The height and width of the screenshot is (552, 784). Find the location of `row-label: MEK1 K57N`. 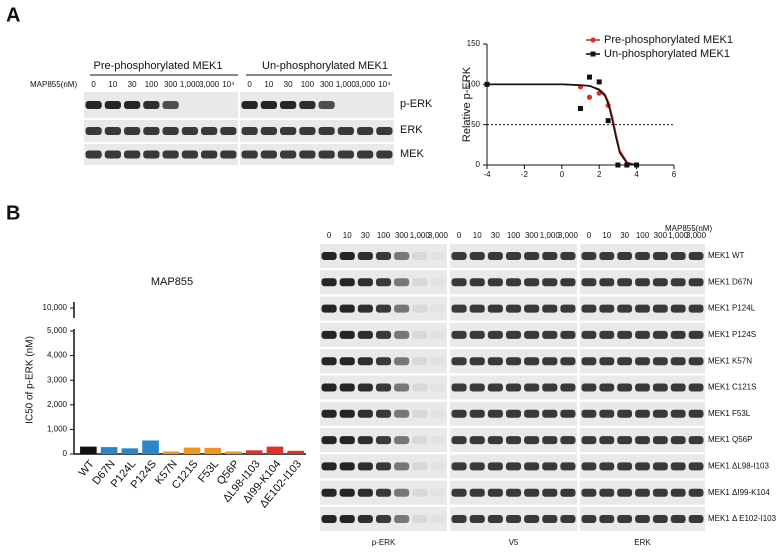

row-label: MEK1 K57N is located at coordinates (730, 360).